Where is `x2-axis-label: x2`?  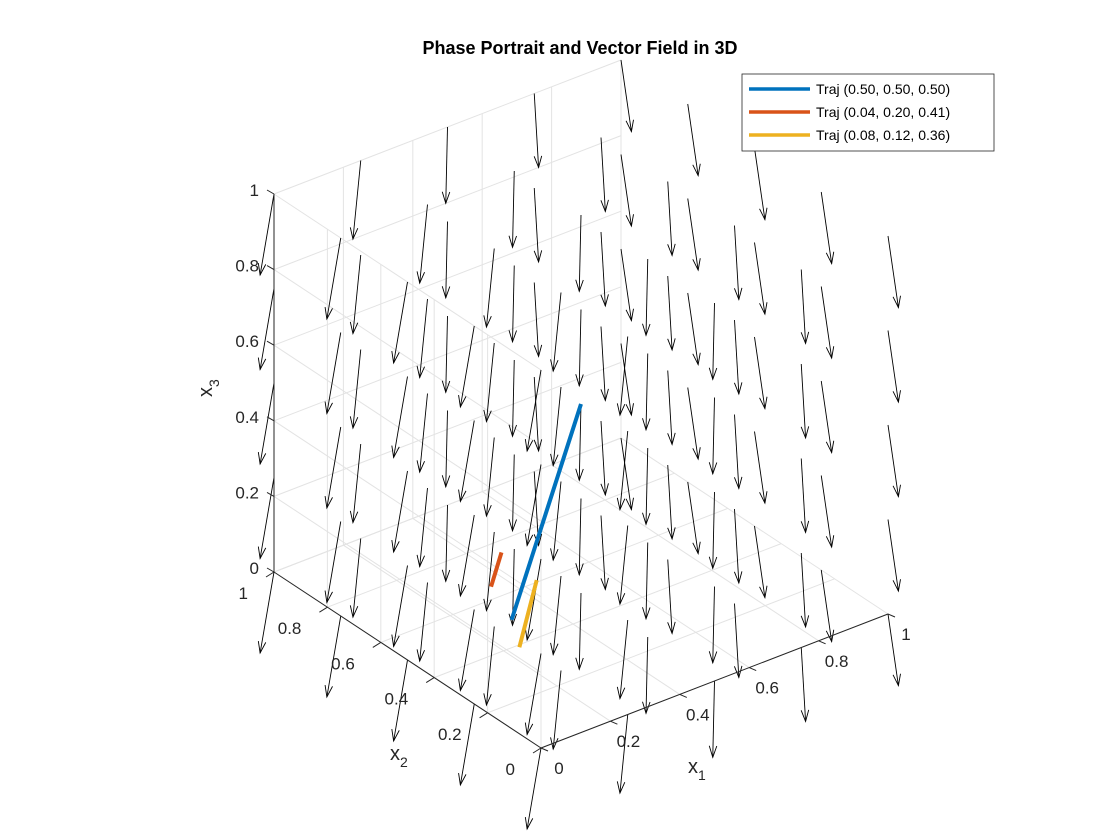
x2-axis-label: x2 is located at coordinates (399, 756).